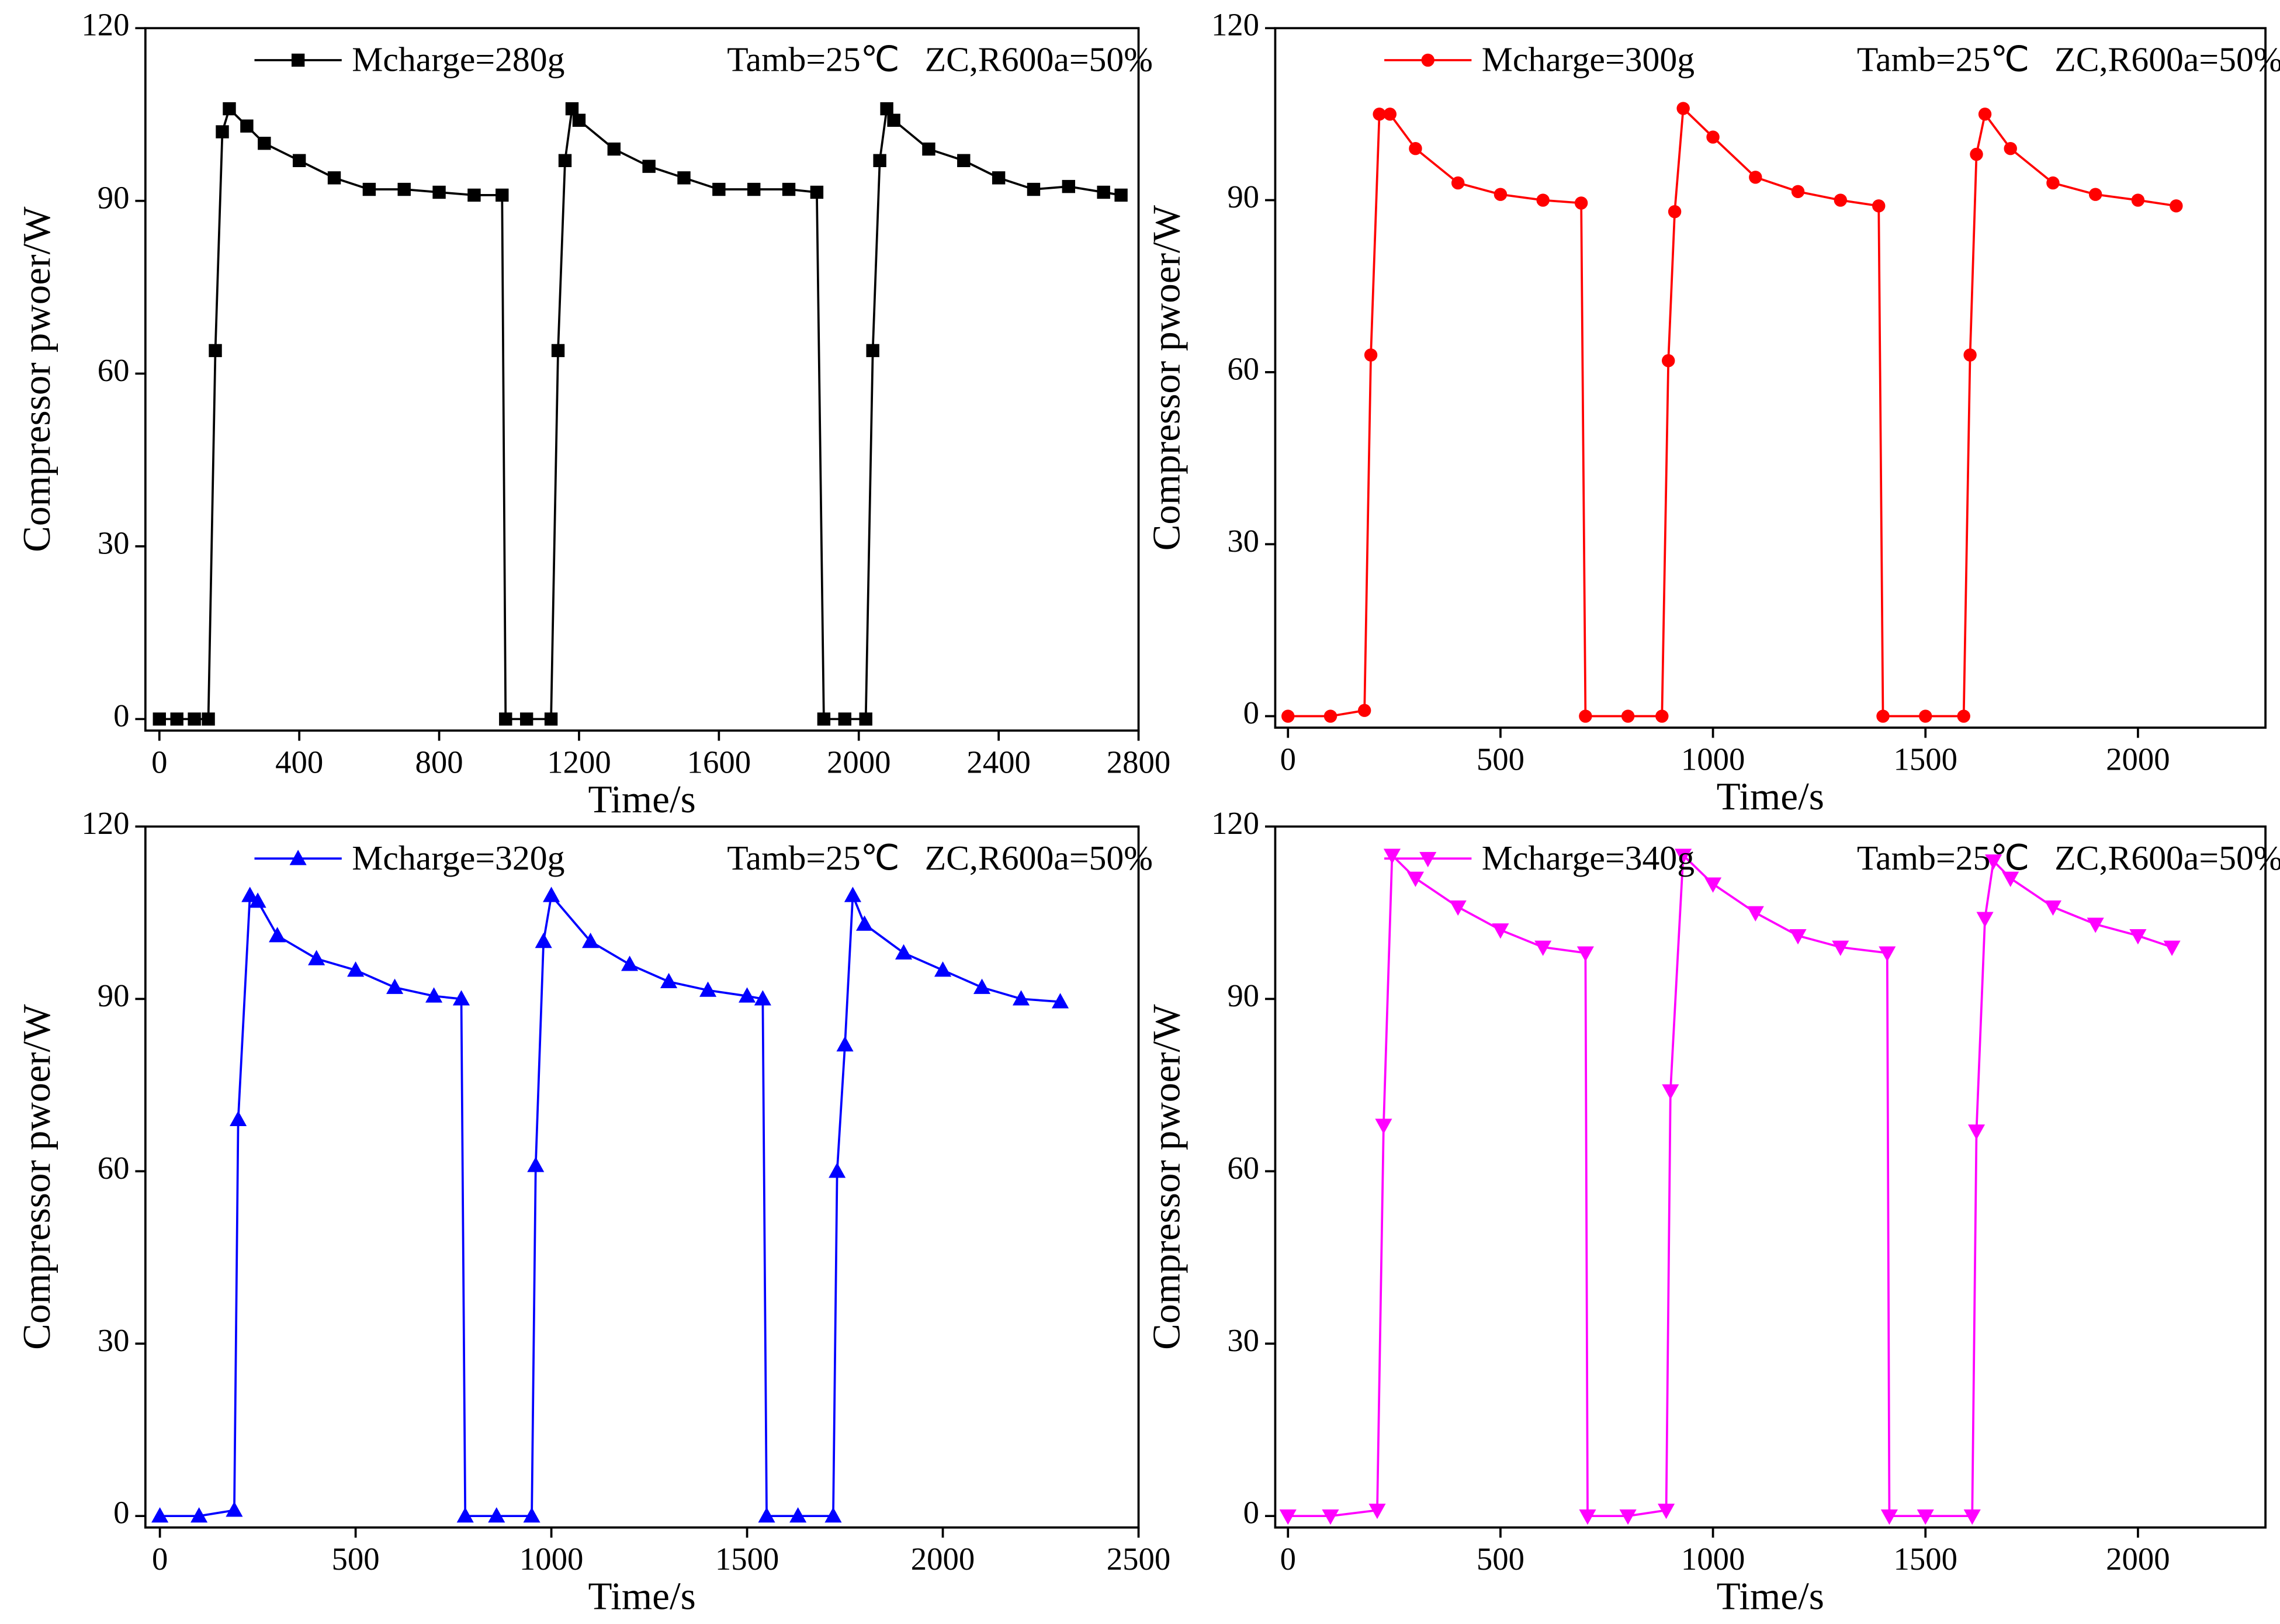 The width and height of the screenshot is (2280, 1624). Describe the element at coordinates (1501, 759) in the screenshot. I see `x-tick-label: 500` at that location.